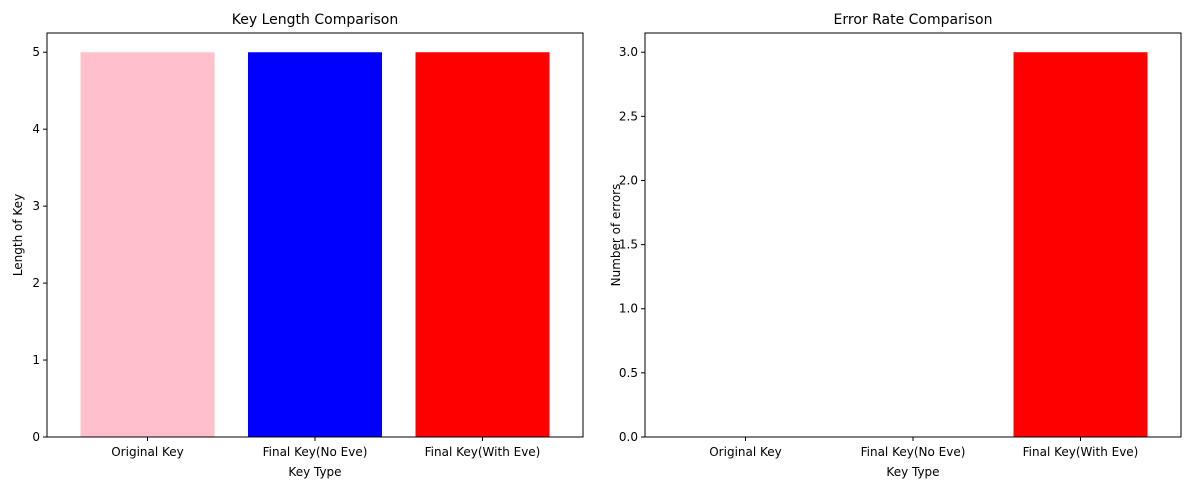 Image resolution: width=1189 pixels, height=490 pixels. Describe the element at coordinates (628, 52) in the screenshot. I see `y-tick-label: 3.0` at that location.